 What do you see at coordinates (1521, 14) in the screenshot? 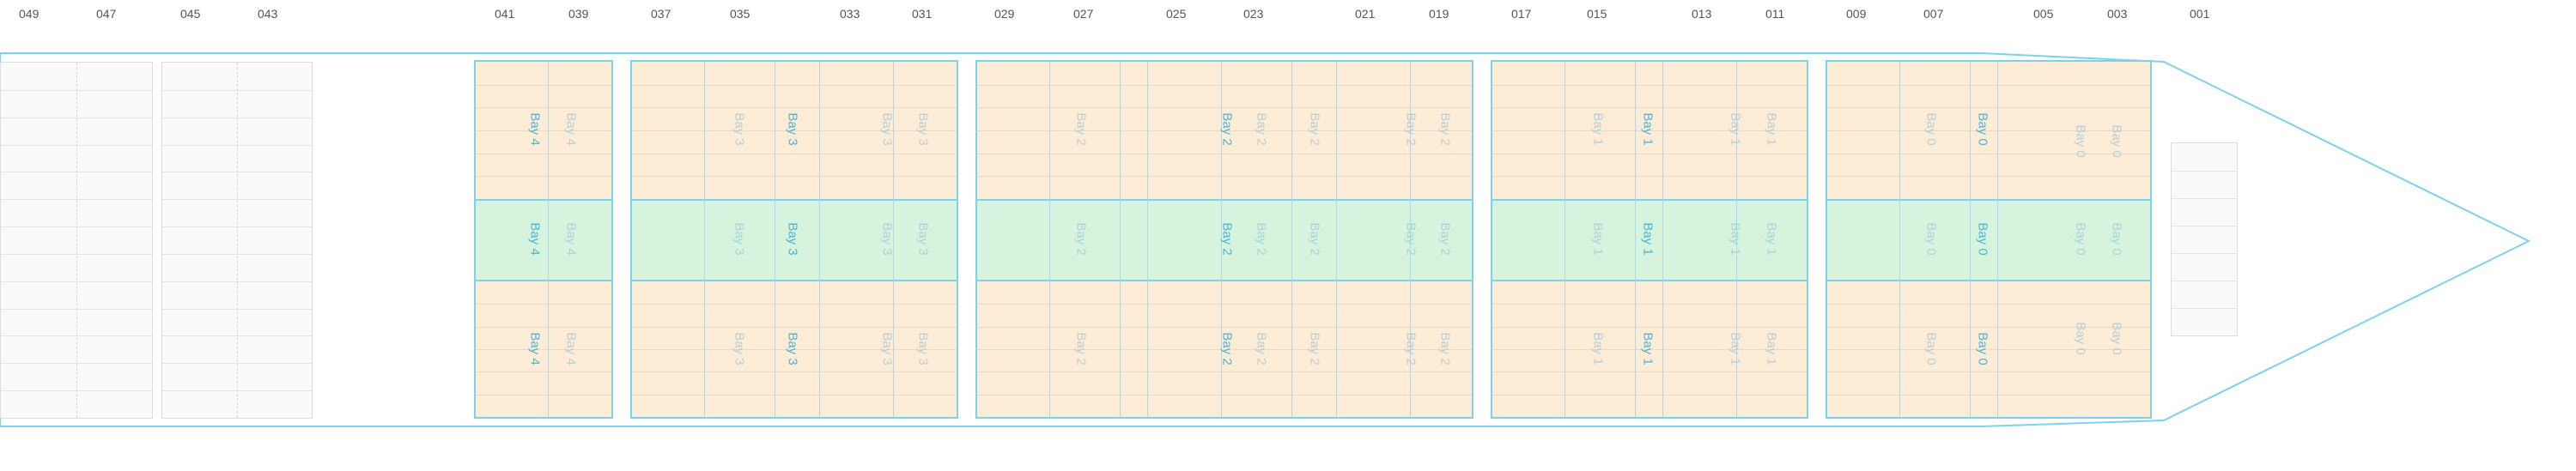
I see `bay-number-017: 017` at bounding box center [1521, 14].